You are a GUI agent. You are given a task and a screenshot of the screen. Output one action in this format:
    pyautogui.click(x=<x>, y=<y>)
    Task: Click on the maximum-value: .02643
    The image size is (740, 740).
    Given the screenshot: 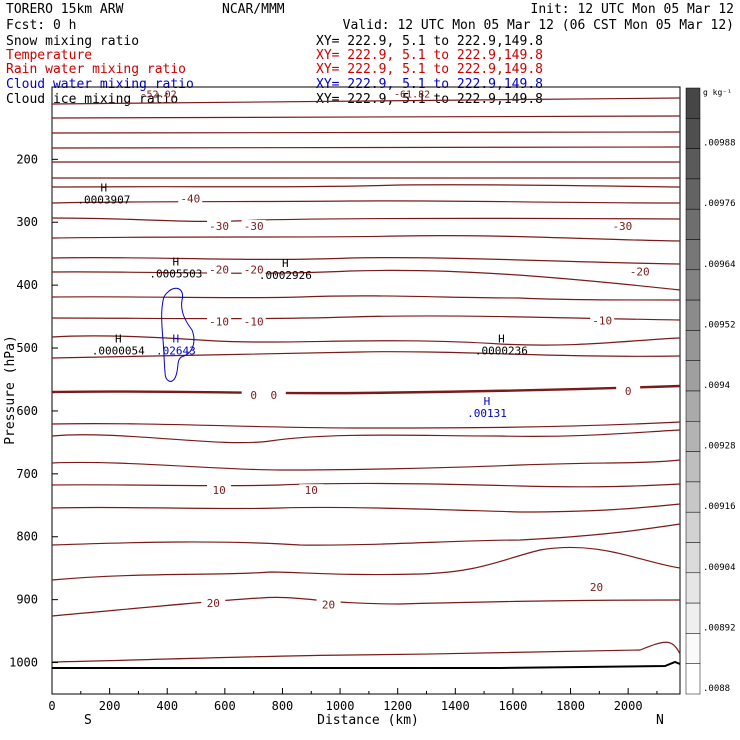 What is the action you would take?
    pyautogui.click(x=176, y=350)
    